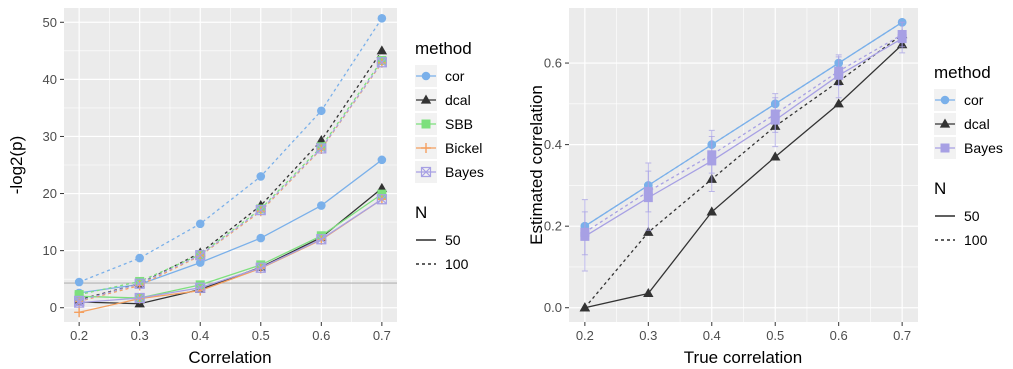 The image size is (1013, 369). I want to click on y-tick-label: 0.2, so click(553, 226).